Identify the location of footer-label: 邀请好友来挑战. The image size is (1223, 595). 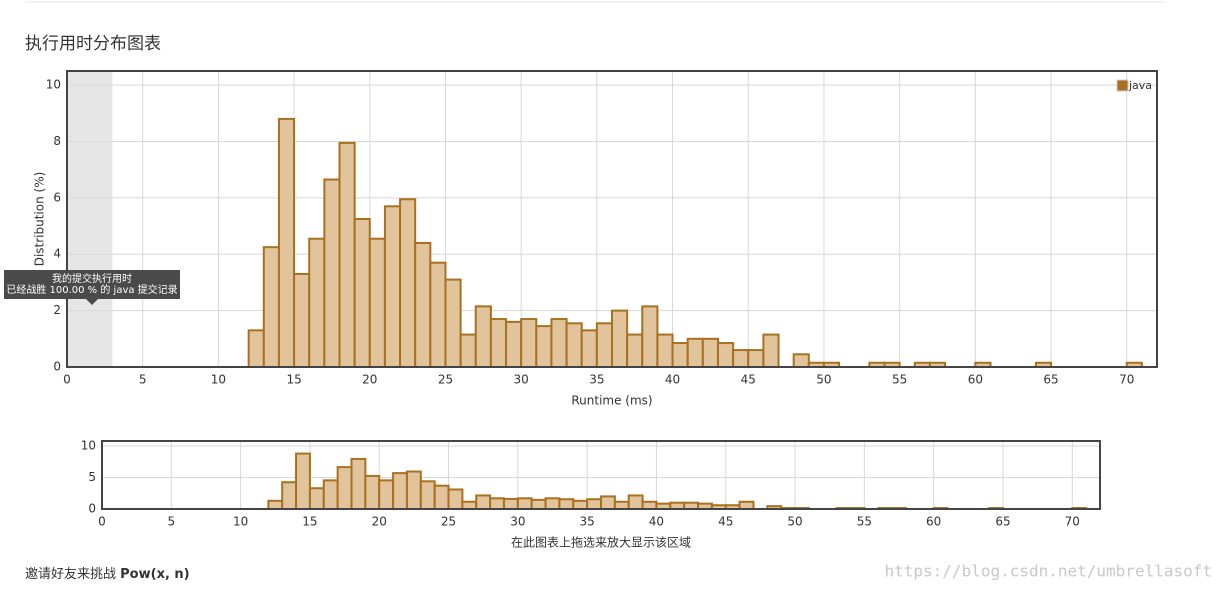
(70, 574).